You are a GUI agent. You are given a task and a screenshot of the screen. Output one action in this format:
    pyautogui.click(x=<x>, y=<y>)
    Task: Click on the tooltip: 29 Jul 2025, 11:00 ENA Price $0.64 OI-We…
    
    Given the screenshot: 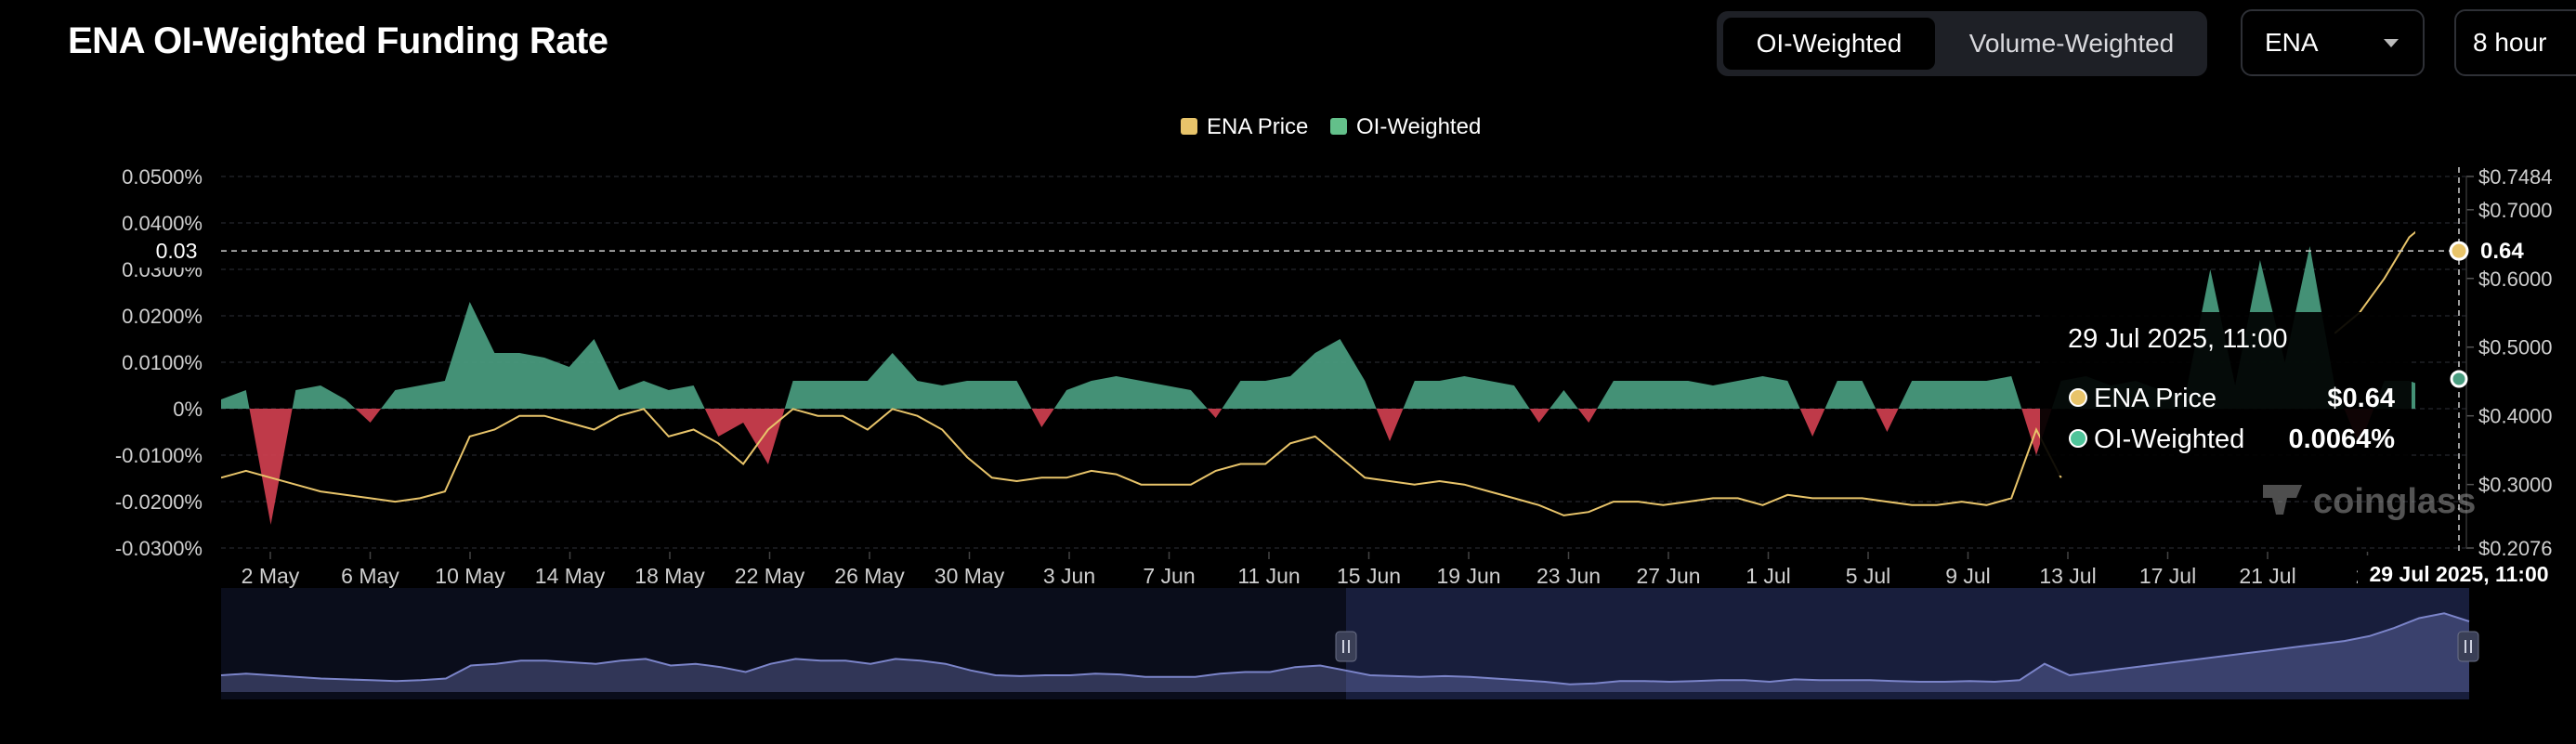 What is the action you would take?
    pyautogui.click(x=2226, y=394)
    